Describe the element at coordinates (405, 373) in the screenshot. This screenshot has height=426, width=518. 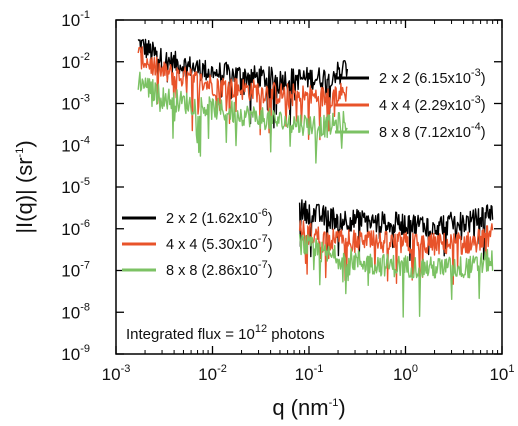
I see `x-tick-label: 10⁰` at that location.